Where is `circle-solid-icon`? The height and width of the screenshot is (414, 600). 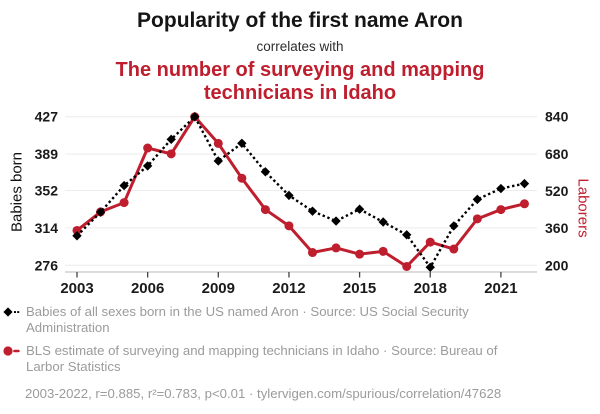 circle-solid-icon is located at coordinates (11, 351).